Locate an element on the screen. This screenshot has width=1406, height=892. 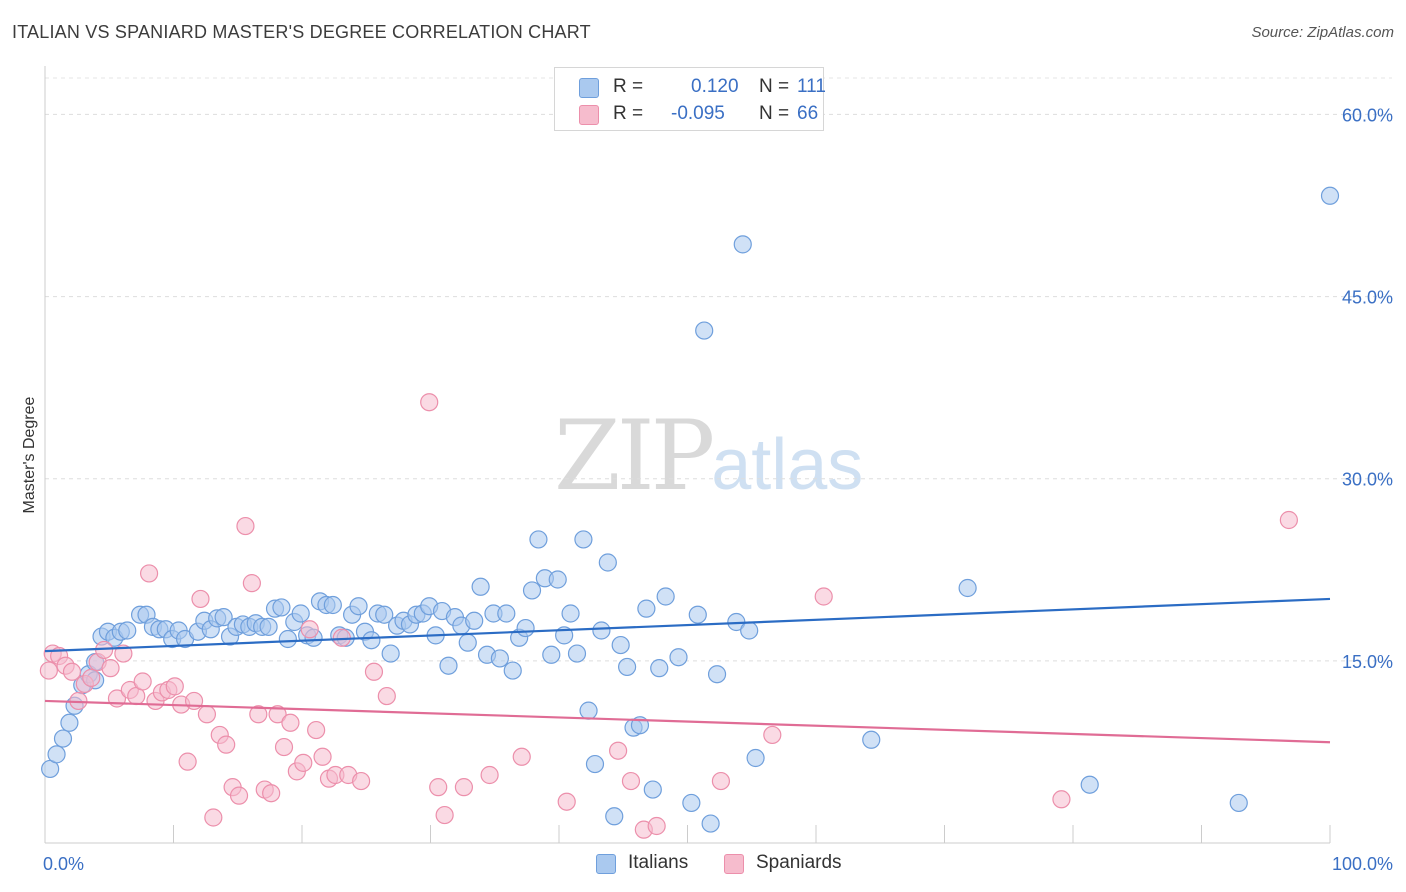
y-axis-label: Master's Degree is located at coordinates (29, 454).